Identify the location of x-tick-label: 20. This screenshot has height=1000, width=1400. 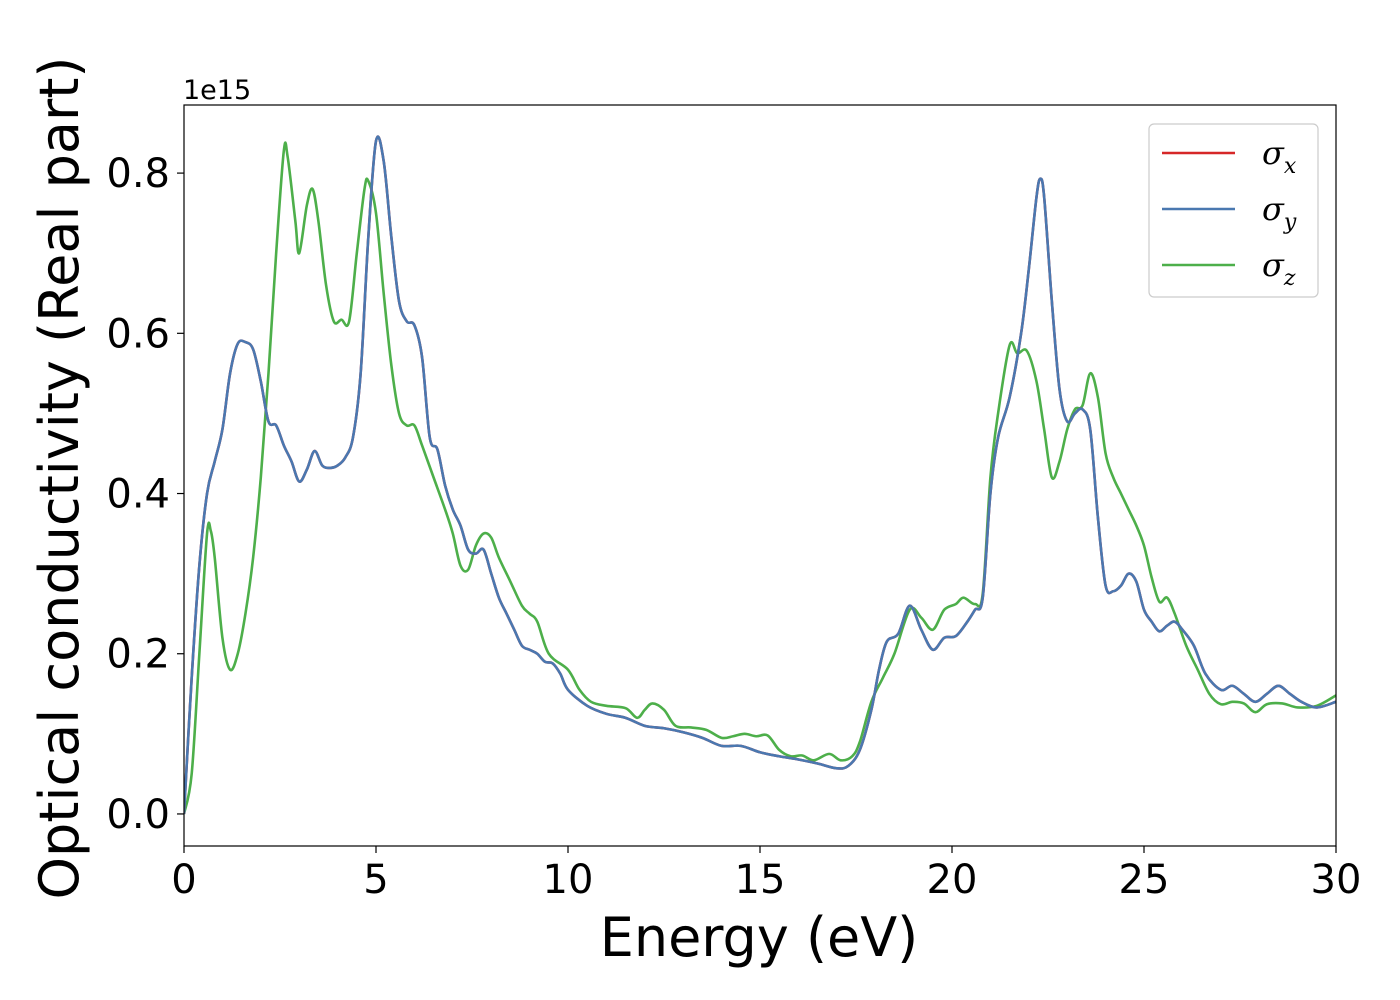
(952, 880).